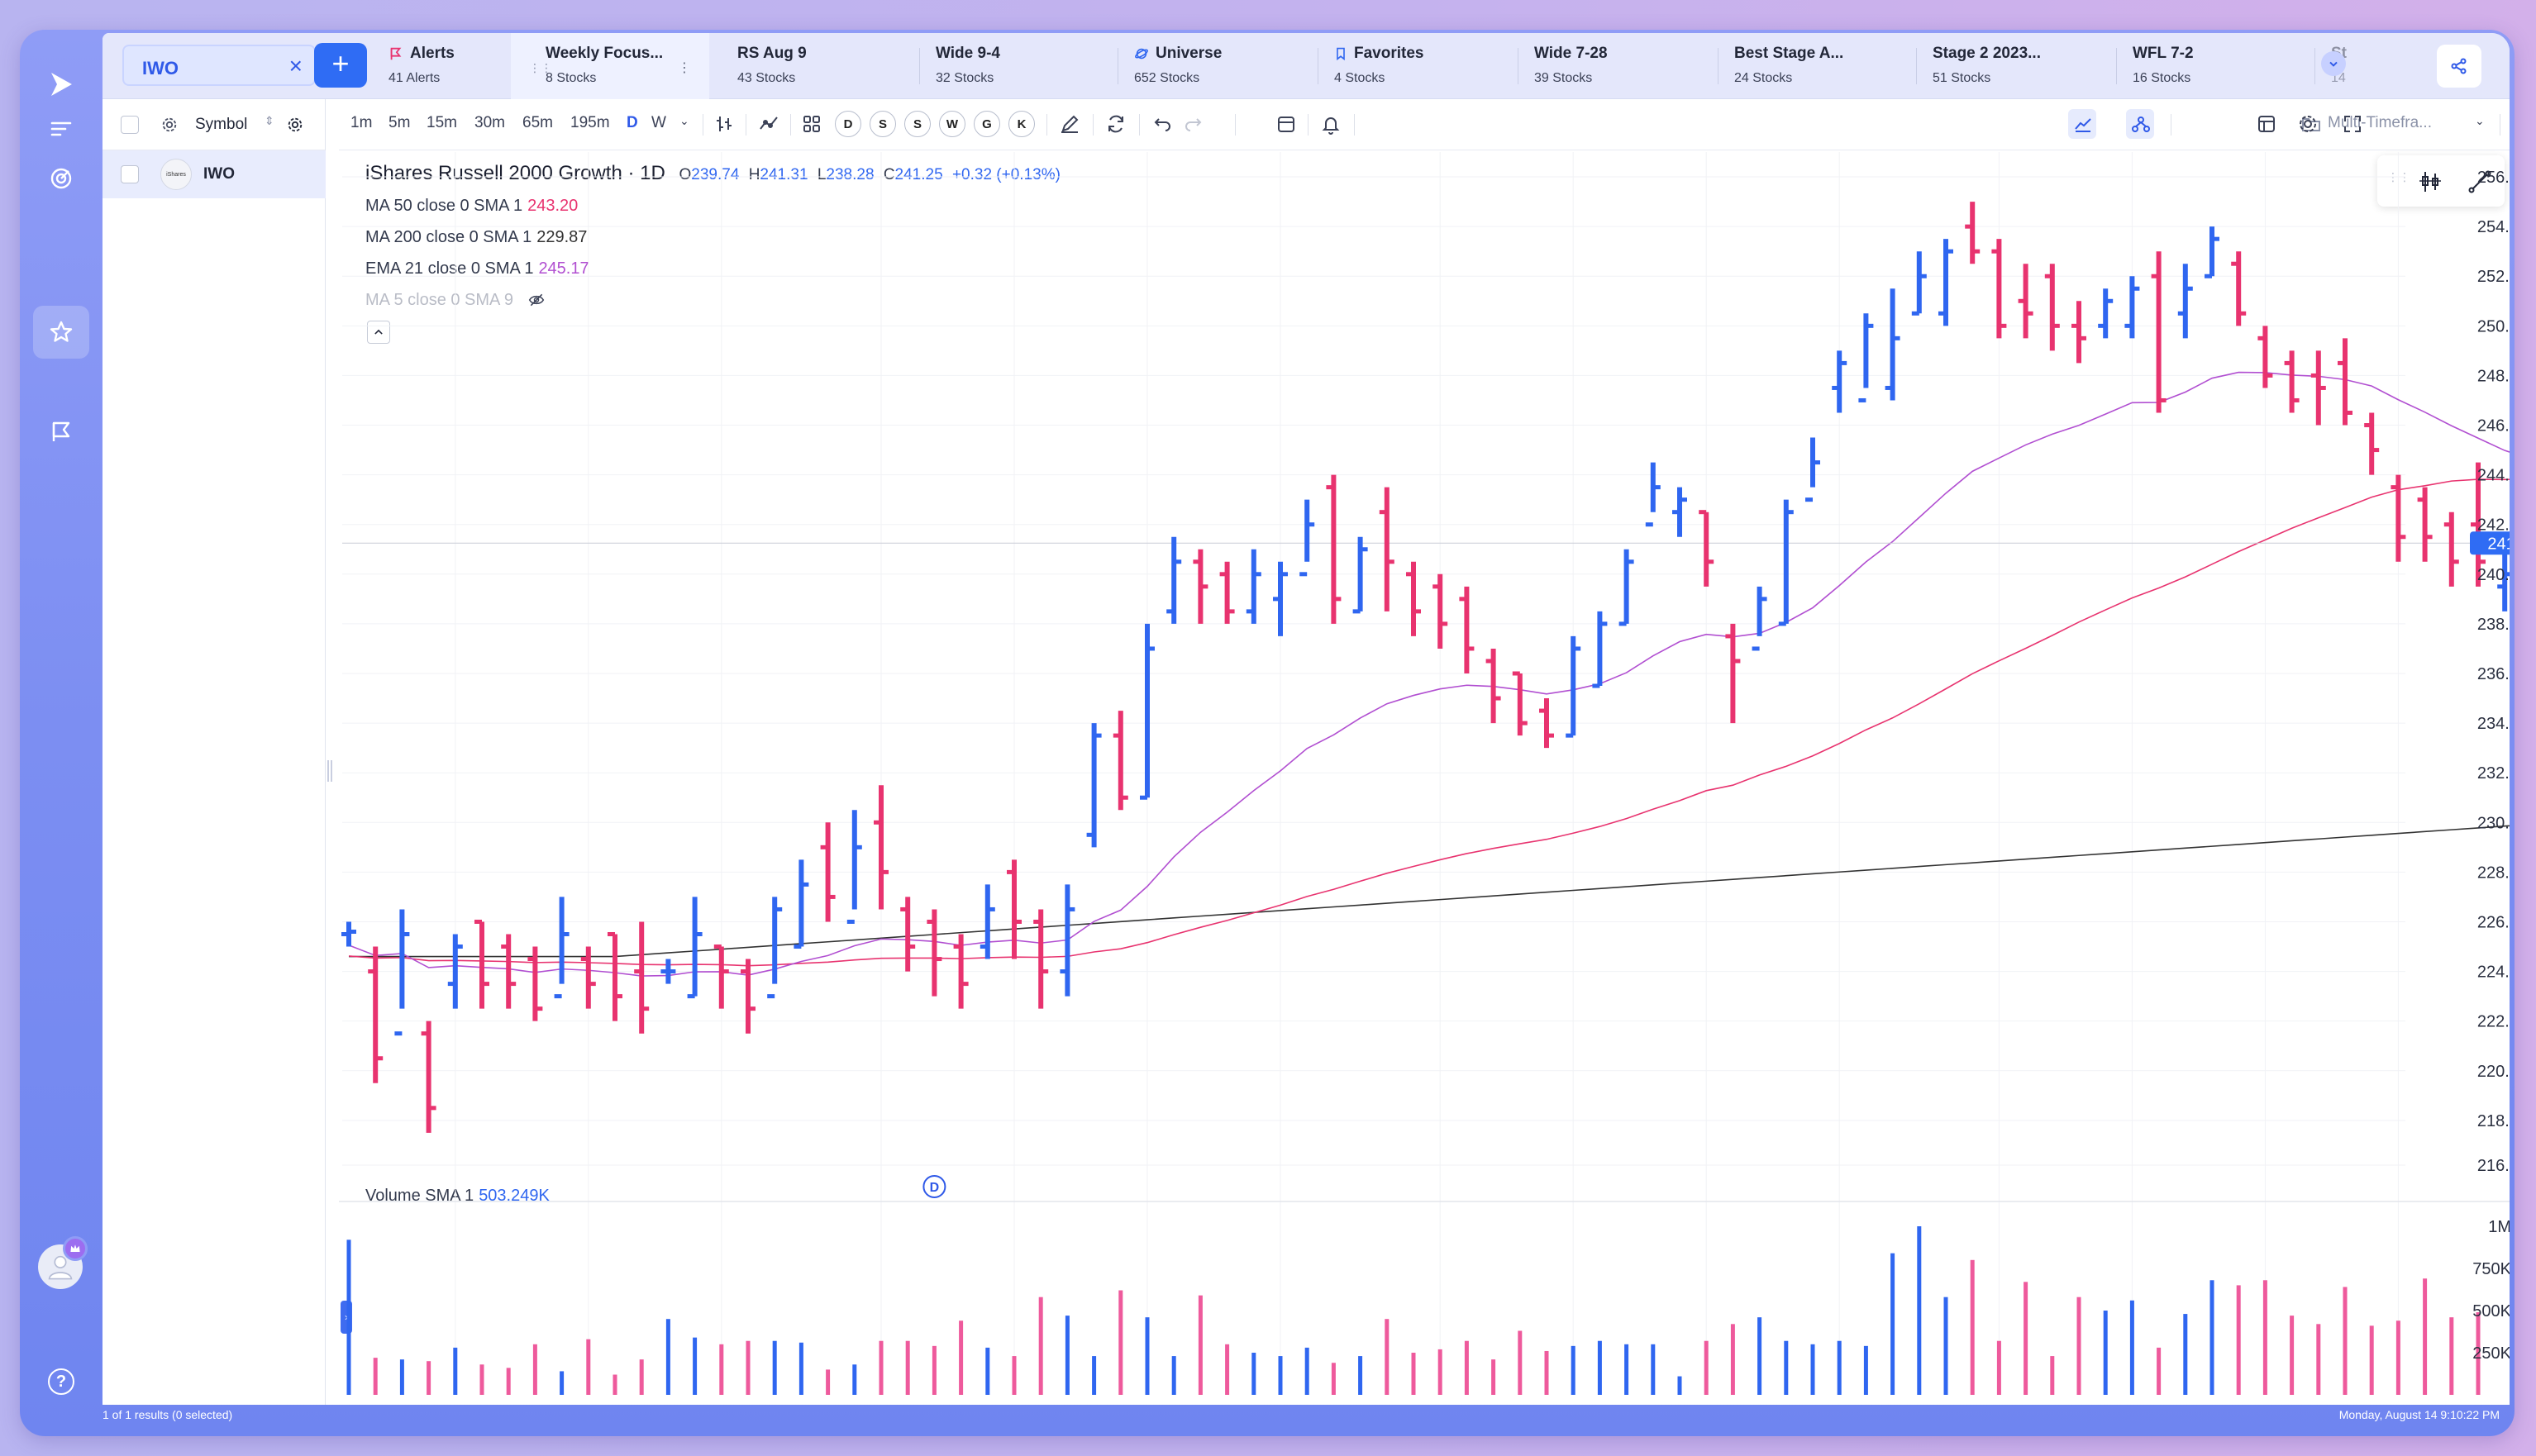  Describe the element at coordinates (130, 125) in the screenshot. I see `select-all-checkbox` at that location.